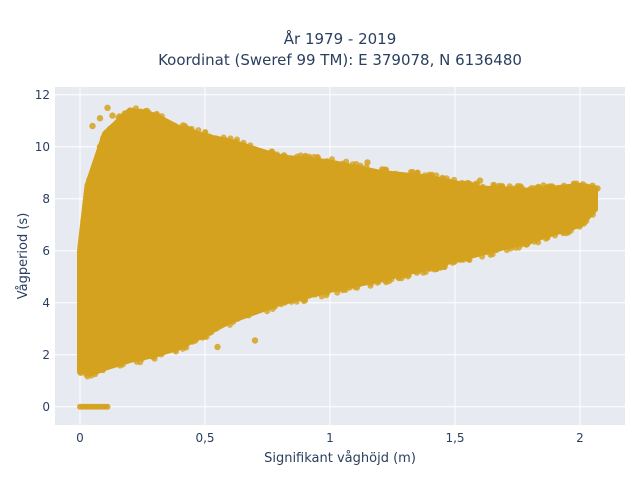  I want to click on x-tick-label: 1, so click(330, 438).